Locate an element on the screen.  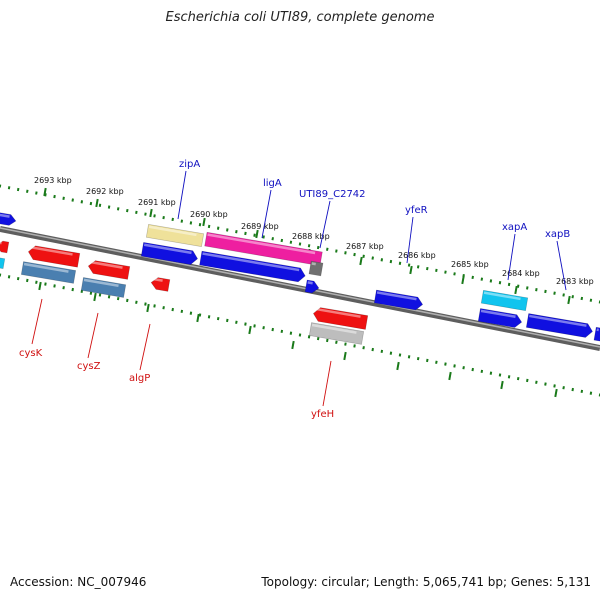
reverse-cds-body is located at coordinates (109, 270).